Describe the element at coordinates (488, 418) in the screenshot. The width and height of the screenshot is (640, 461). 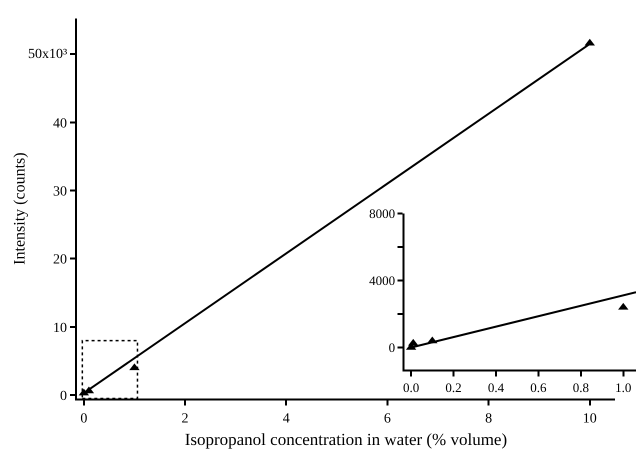
I see `x-tick-label: 8` at that location.